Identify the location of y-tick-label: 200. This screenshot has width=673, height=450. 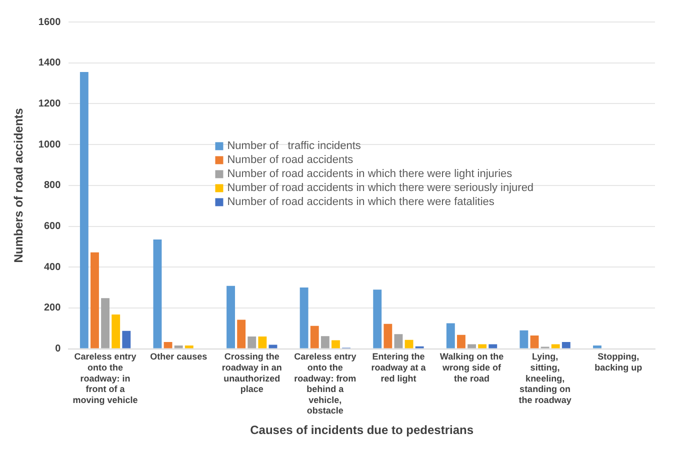
(53, 308).